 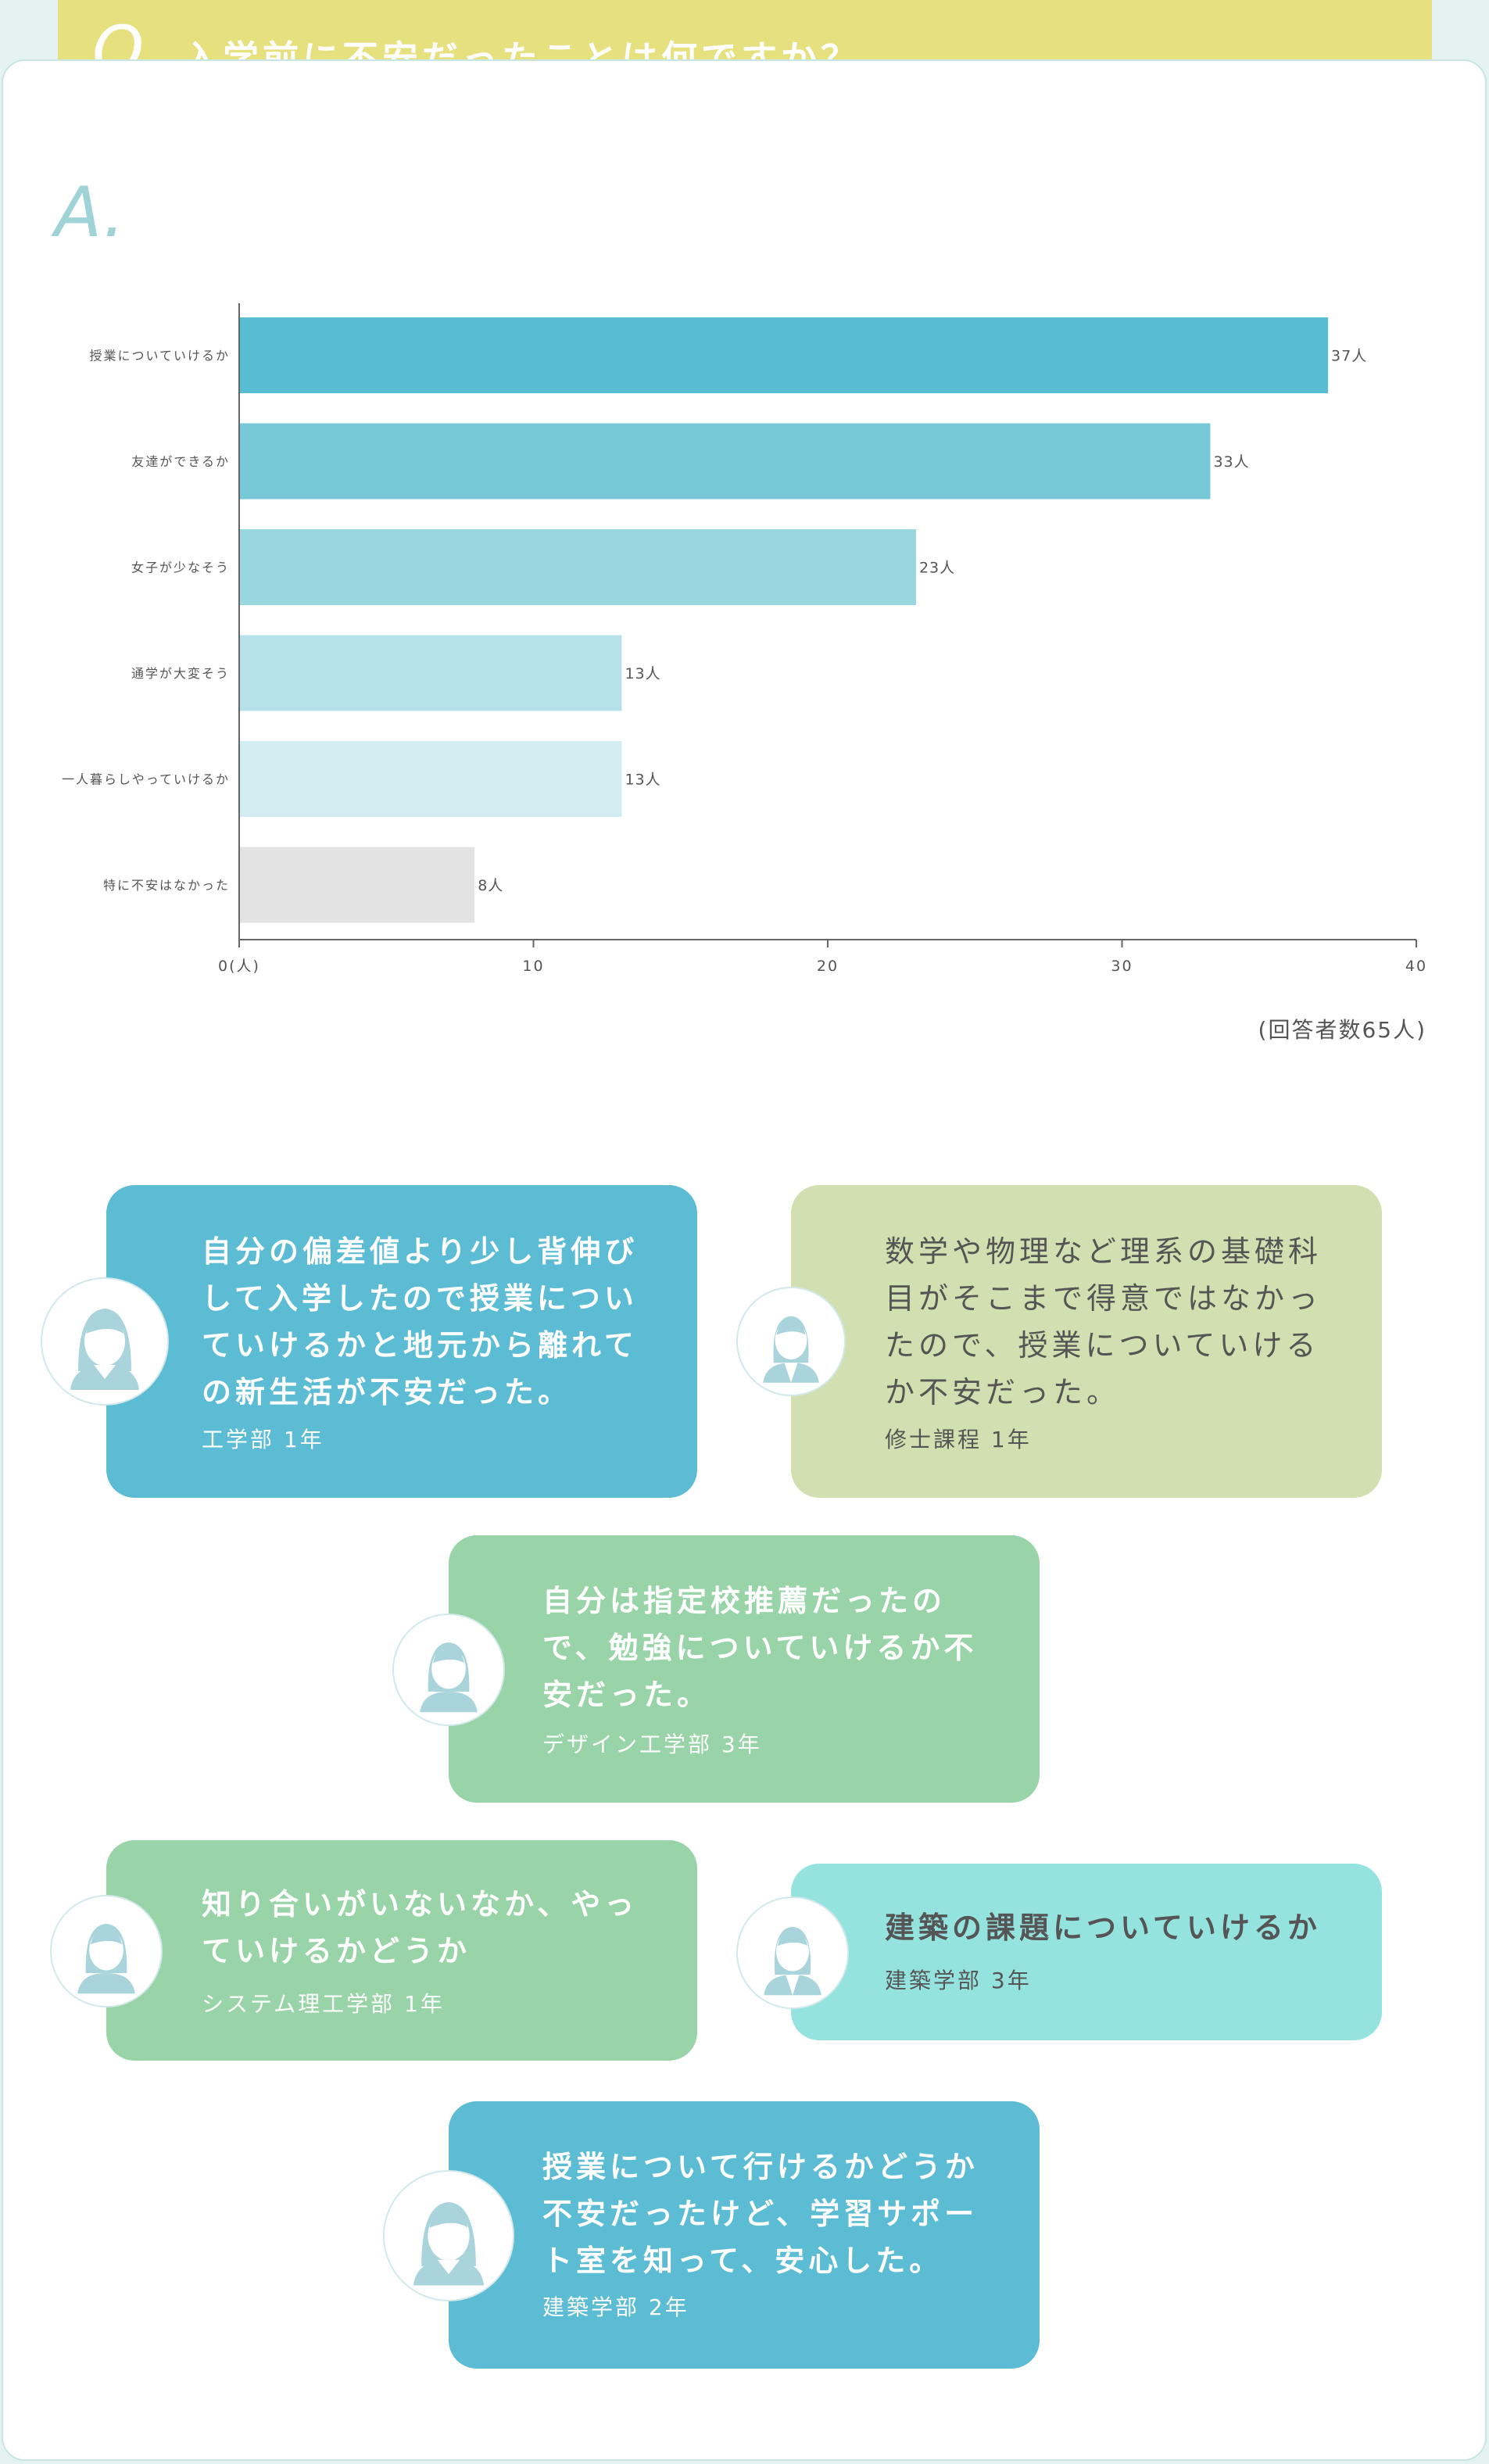 I want to click on x-tick-label: 40, so click(x=1416, y=967).